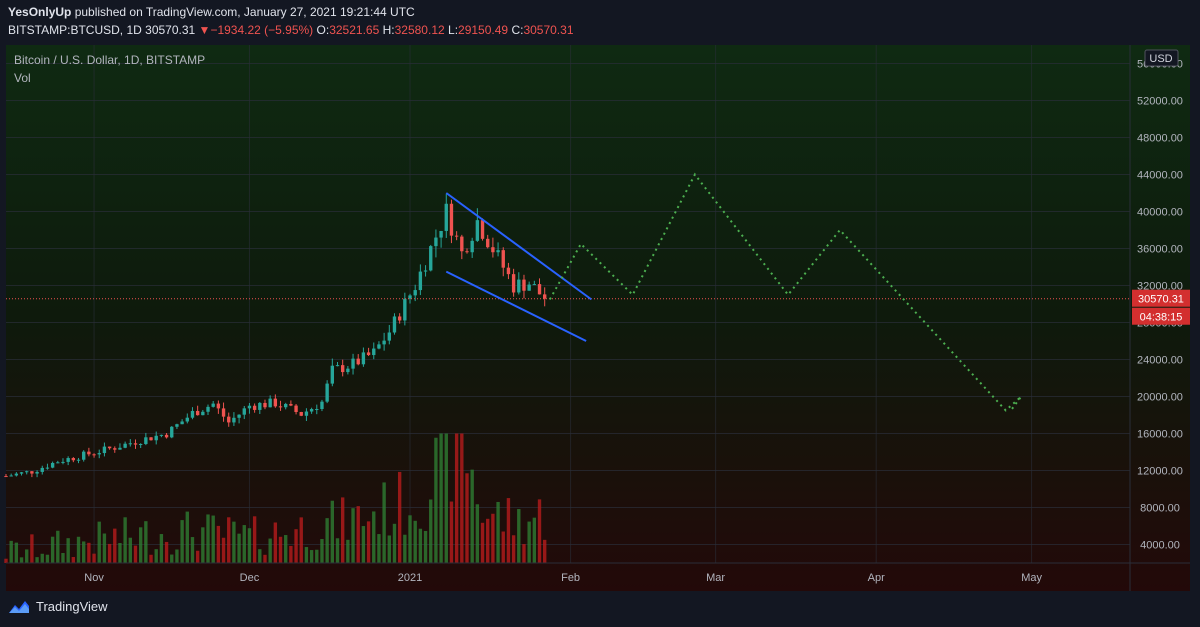  Describe the element at coordinates (75, 30) in the screenshot. I see `symbol-label: BITSTAMP:BTCUSD, 1D` at that location.